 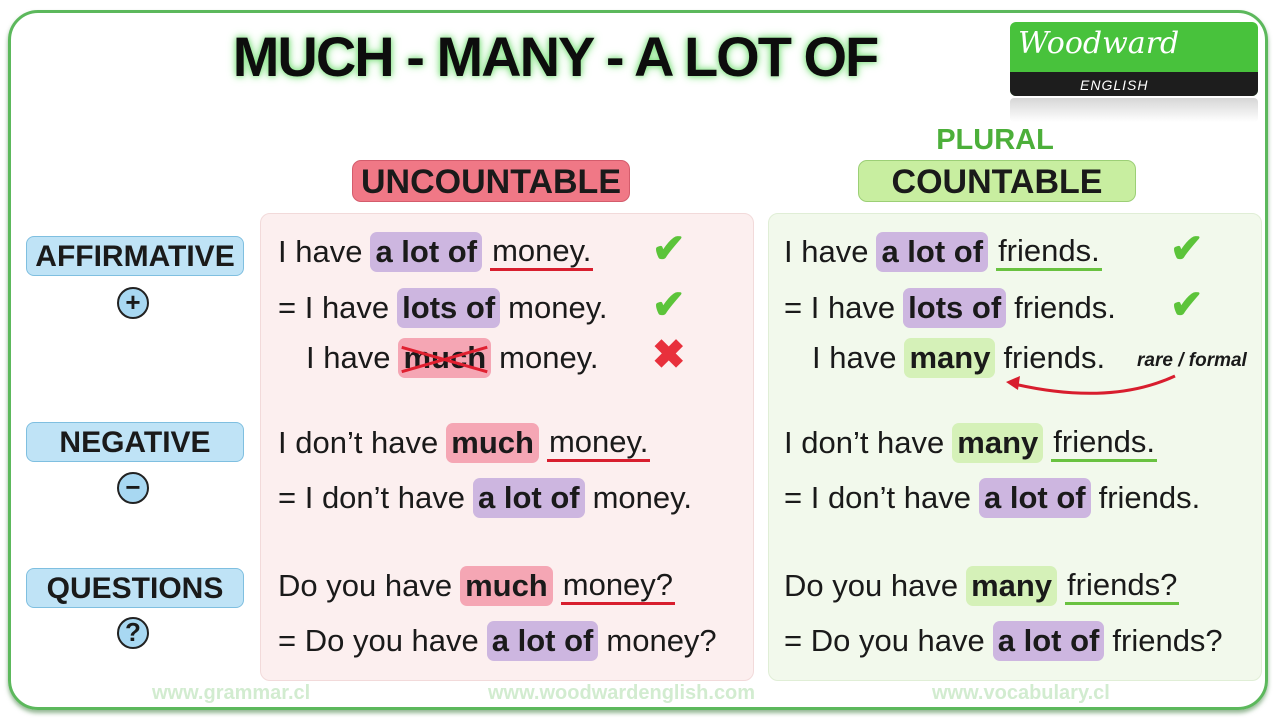 What do you see at coordinates (133, 303) in the screenshot?
I see `plus-icon: +` at bounding box center [133, 303].